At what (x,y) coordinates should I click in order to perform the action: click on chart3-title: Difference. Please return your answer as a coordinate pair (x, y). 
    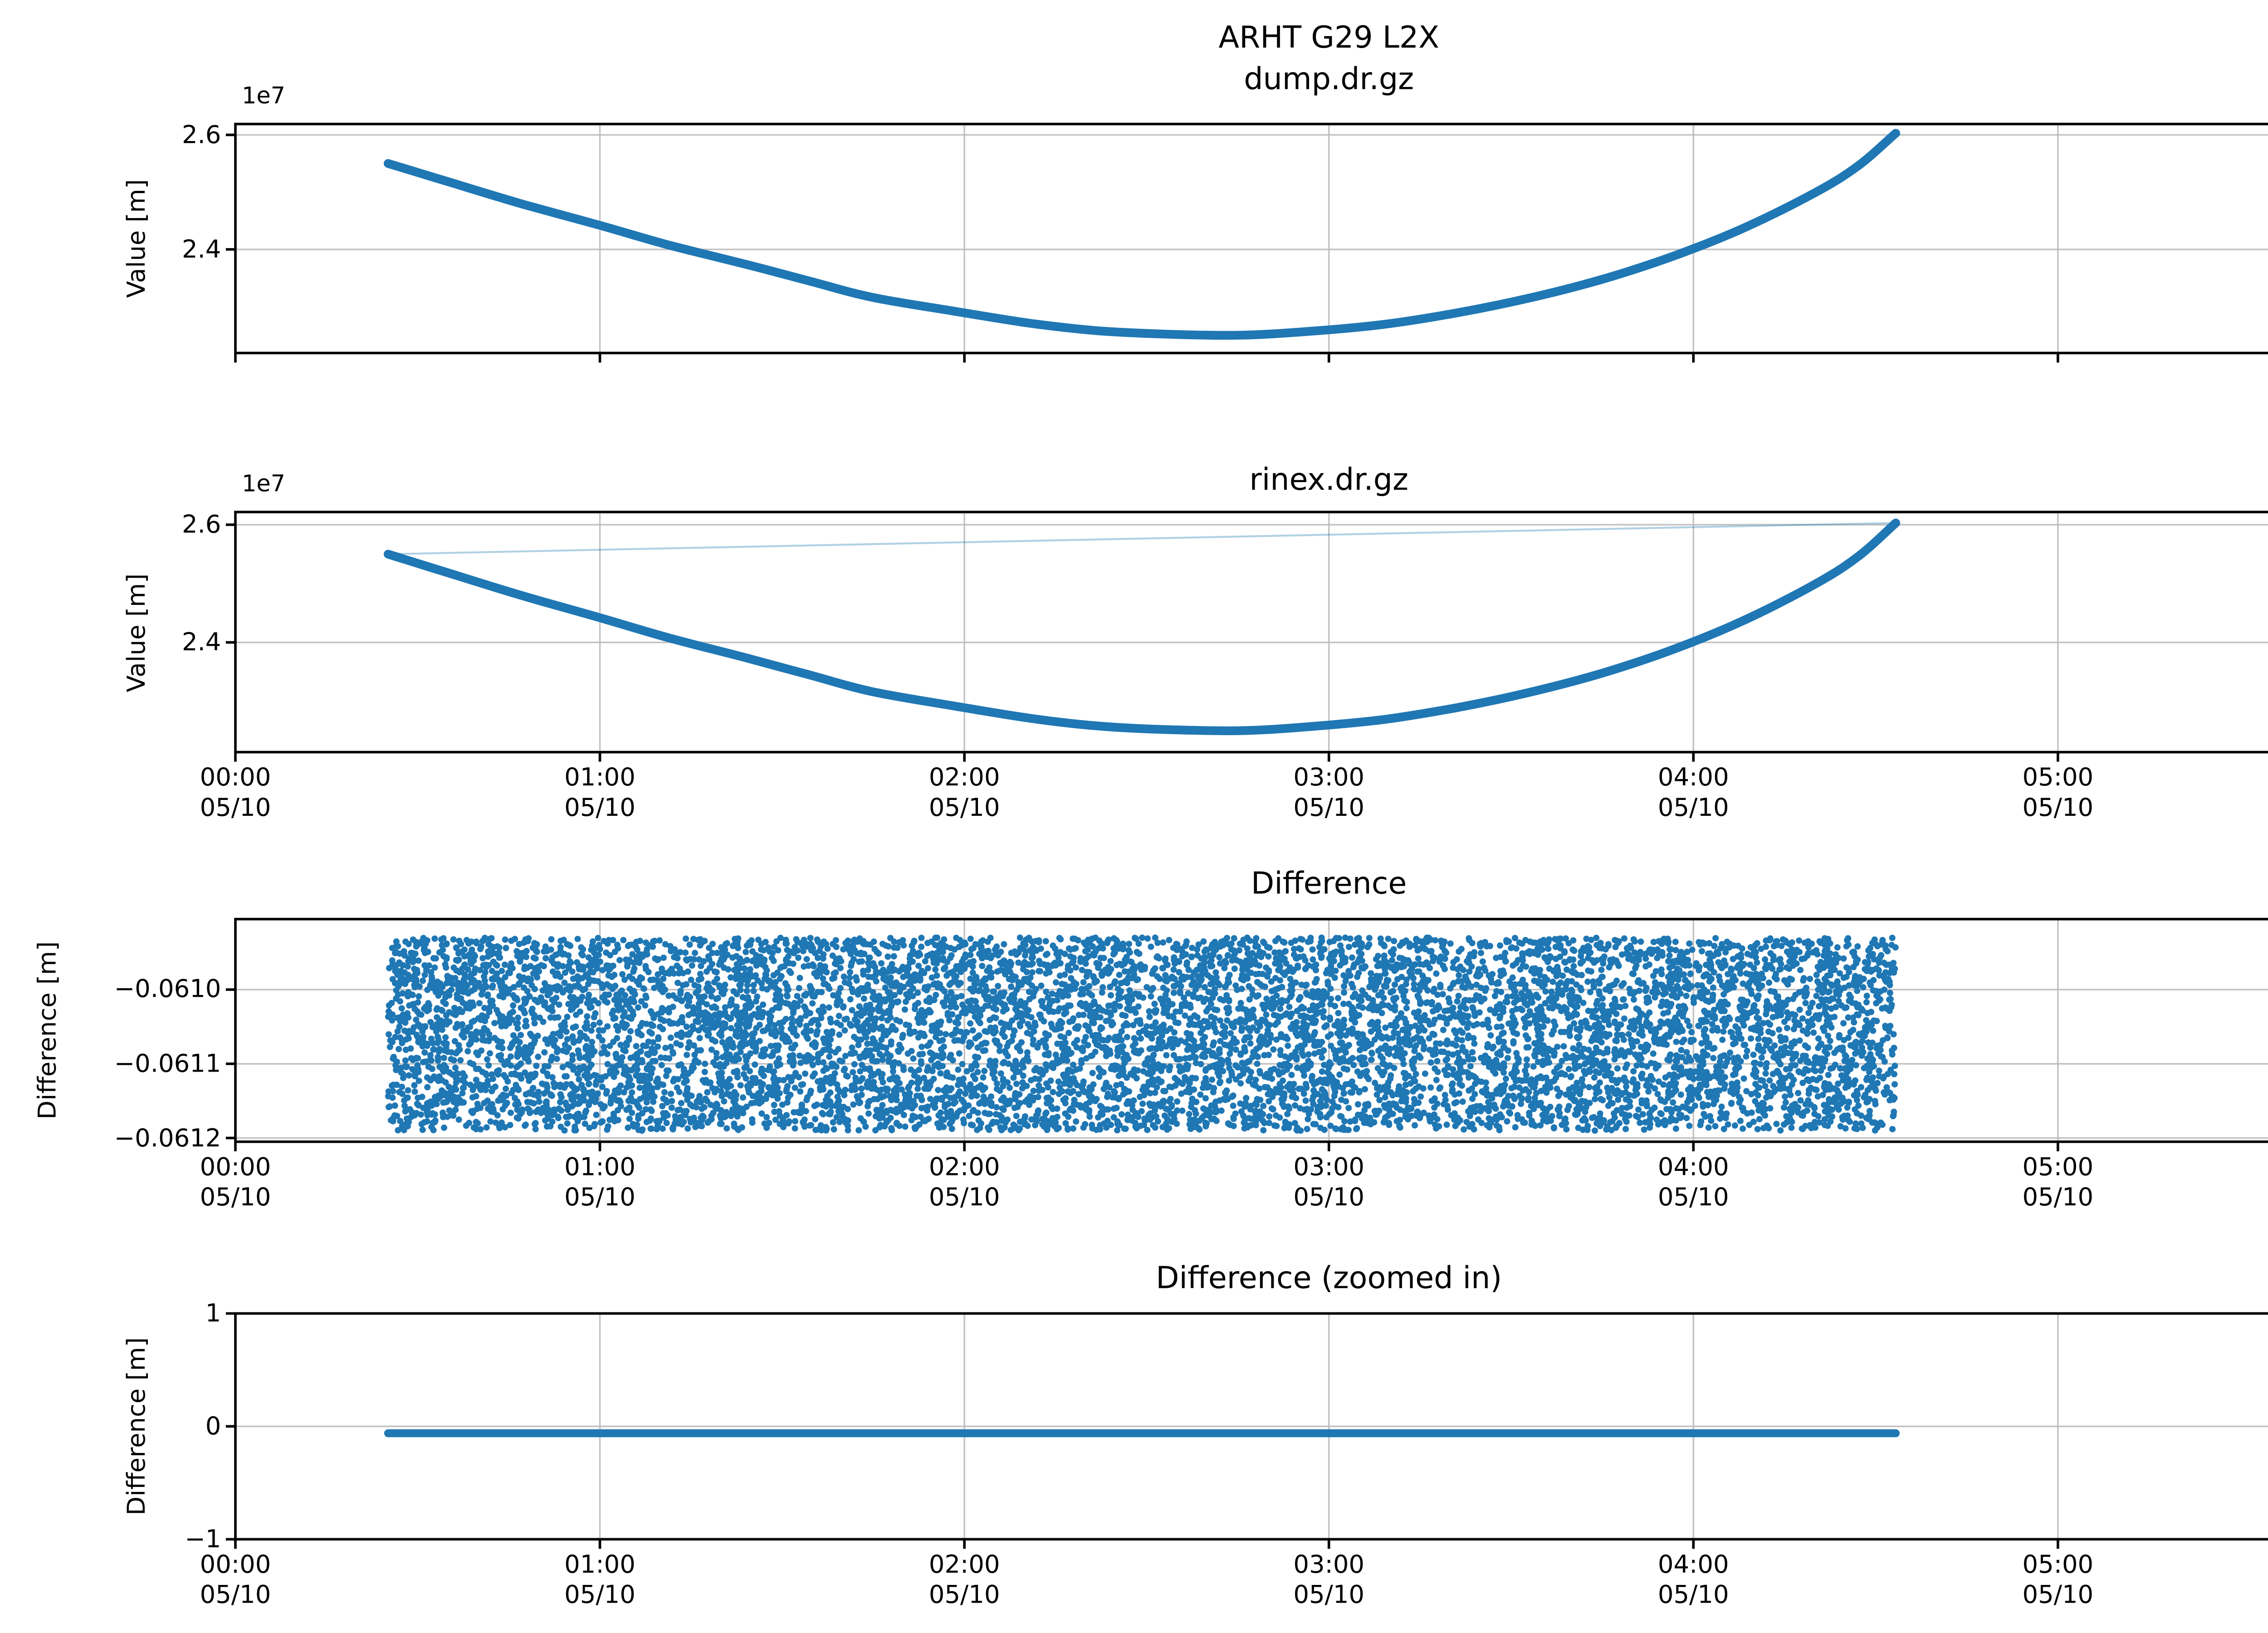
    Looking at the image, I should click on (1329, 884).